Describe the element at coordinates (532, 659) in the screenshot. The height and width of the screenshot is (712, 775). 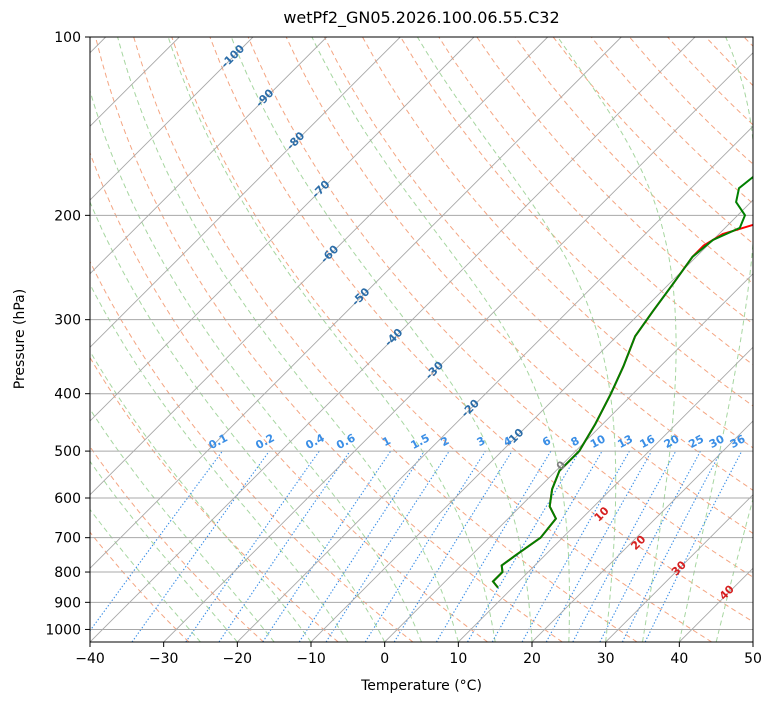
I see `x-tick-label: 20` at that location.